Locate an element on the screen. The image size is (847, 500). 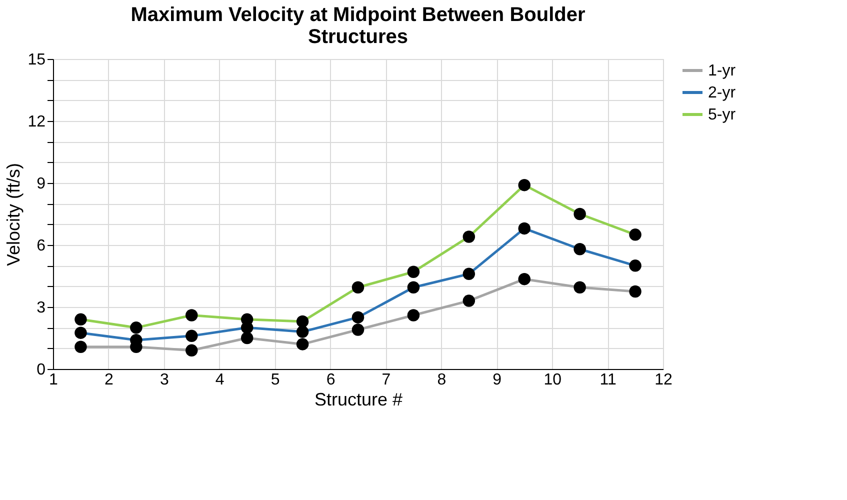
y-tick-label: 6 is located at coordinates (41, 246).